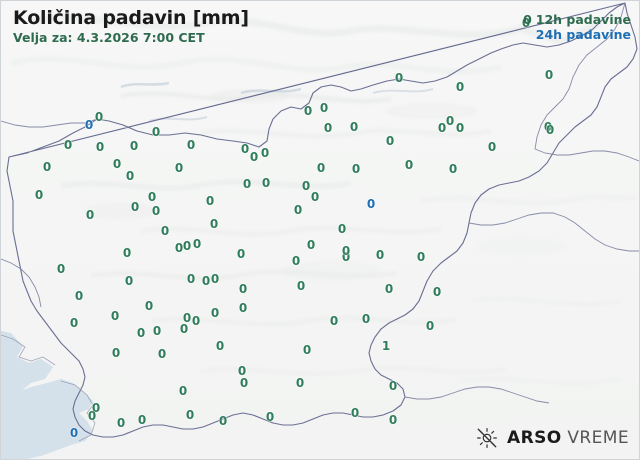 This screenshot has height=460, width=640. Describe the element at coordinates (583, 34) in the screenshot. I see `legend-label-24h: 24h padavine` at that location.